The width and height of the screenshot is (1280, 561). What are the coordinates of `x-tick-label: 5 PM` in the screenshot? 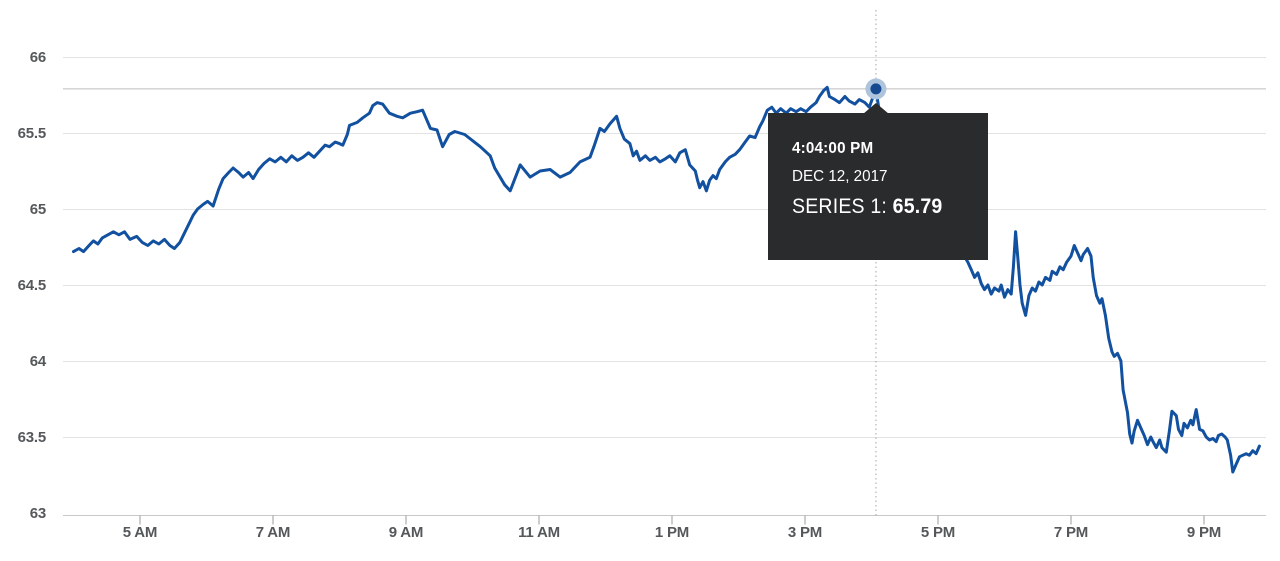 It's located at (938, 532).